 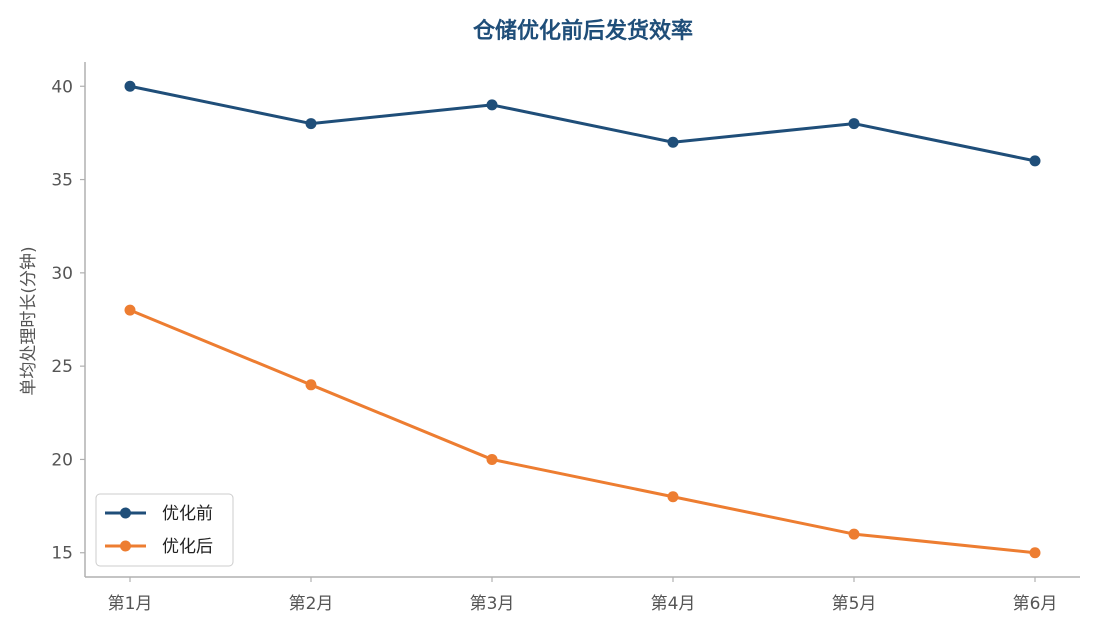 I want to click on x-tick-label: 第6月, so click(x=1035, y=604).